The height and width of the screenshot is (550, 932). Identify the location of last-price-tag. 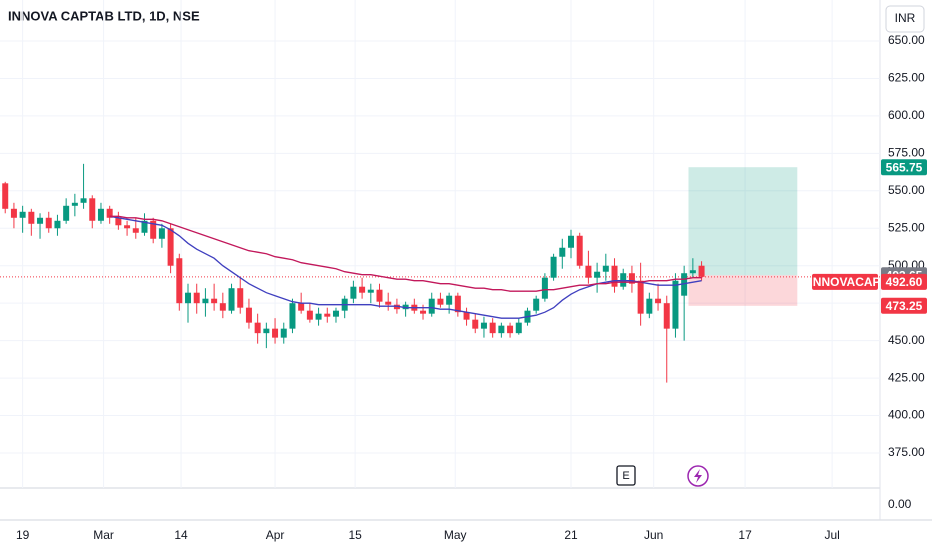
(904, 281).